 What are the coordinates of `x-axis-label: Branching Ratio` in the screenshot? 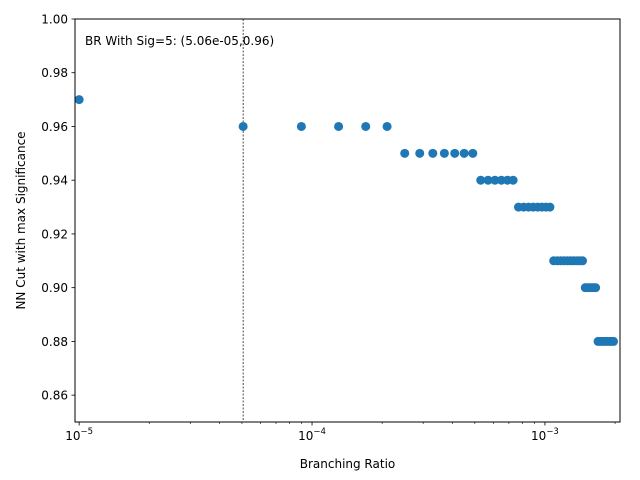 It's located at (348, 464).